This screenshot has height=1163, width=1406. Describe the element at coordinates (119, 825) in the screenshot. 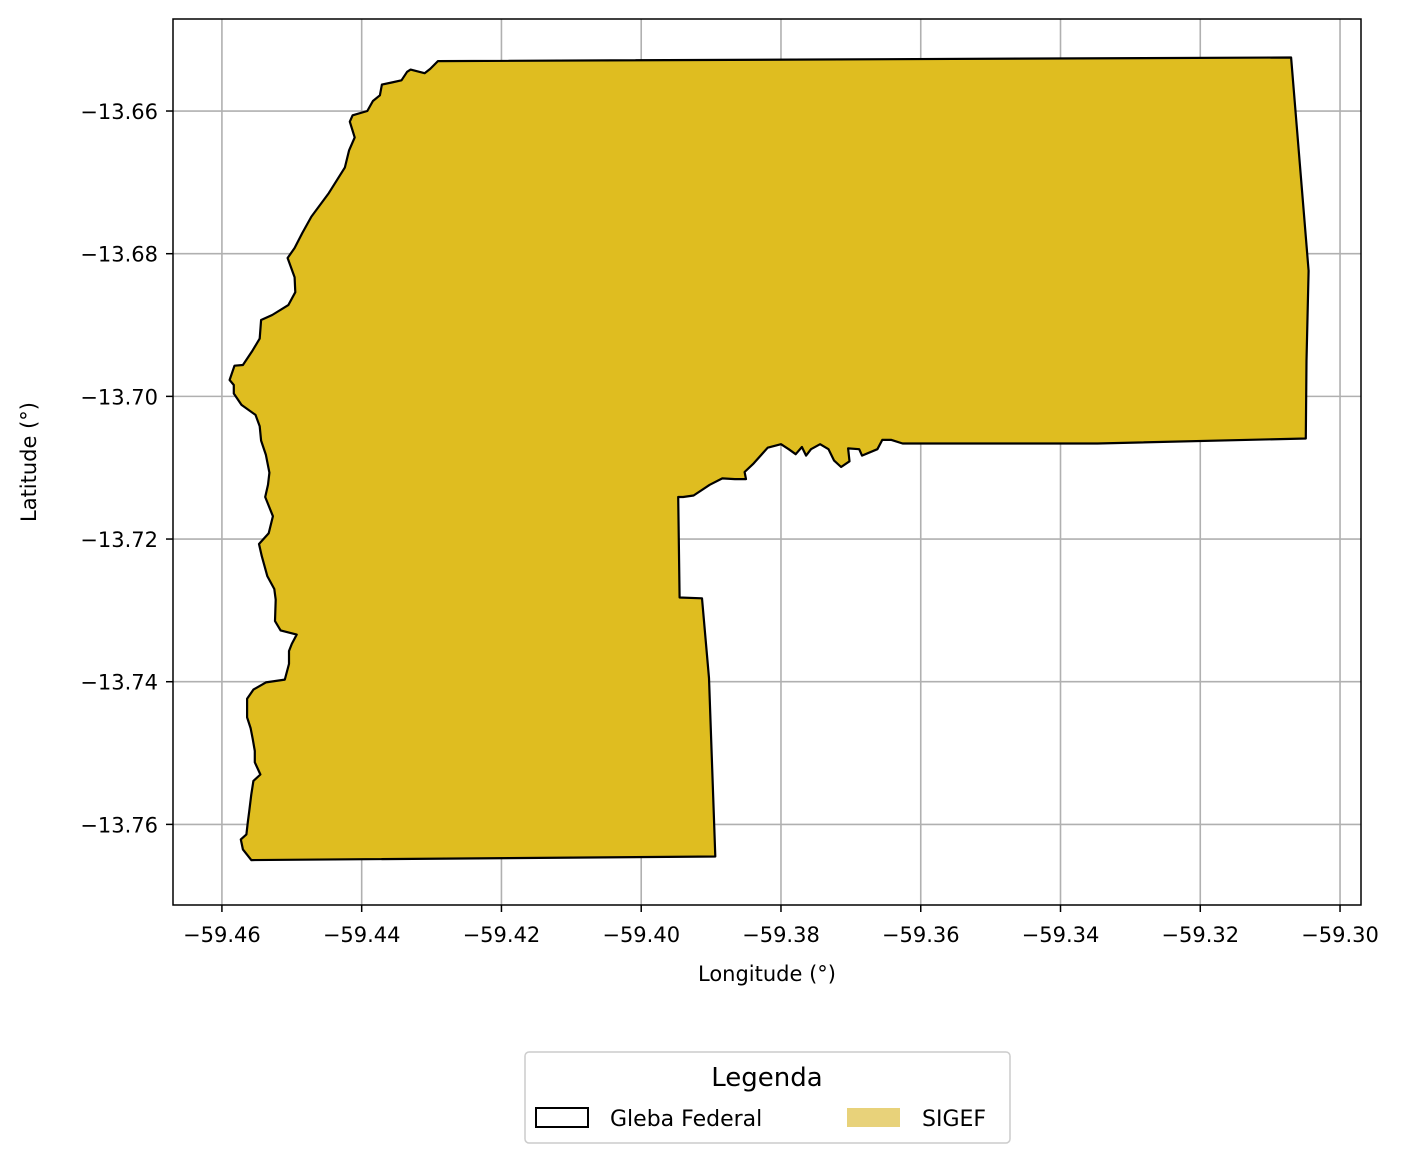

I see `y-tick-label-5: −13.76` at that location.